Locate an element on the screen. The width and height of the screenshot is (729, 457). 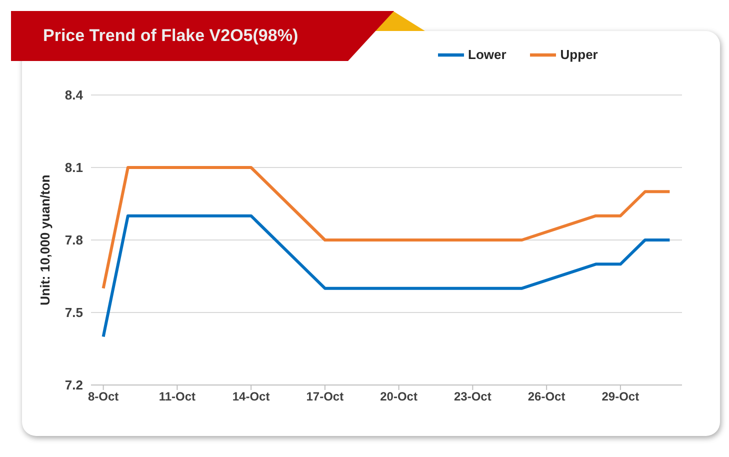
y-tick-label: 8.1 is located at coordinates (73, 168).